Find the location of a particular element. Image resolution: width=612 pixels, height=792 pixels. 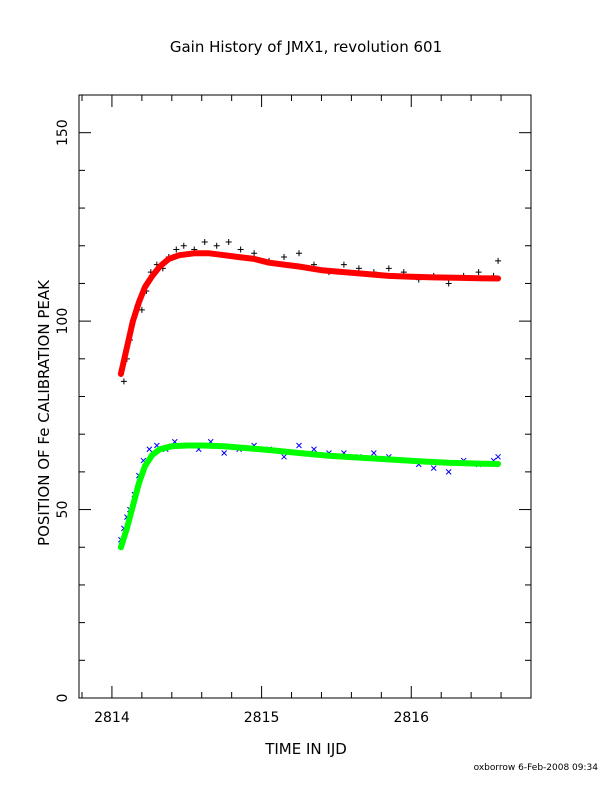

y-tick-label: 150 is located at coordinates (63, 132).